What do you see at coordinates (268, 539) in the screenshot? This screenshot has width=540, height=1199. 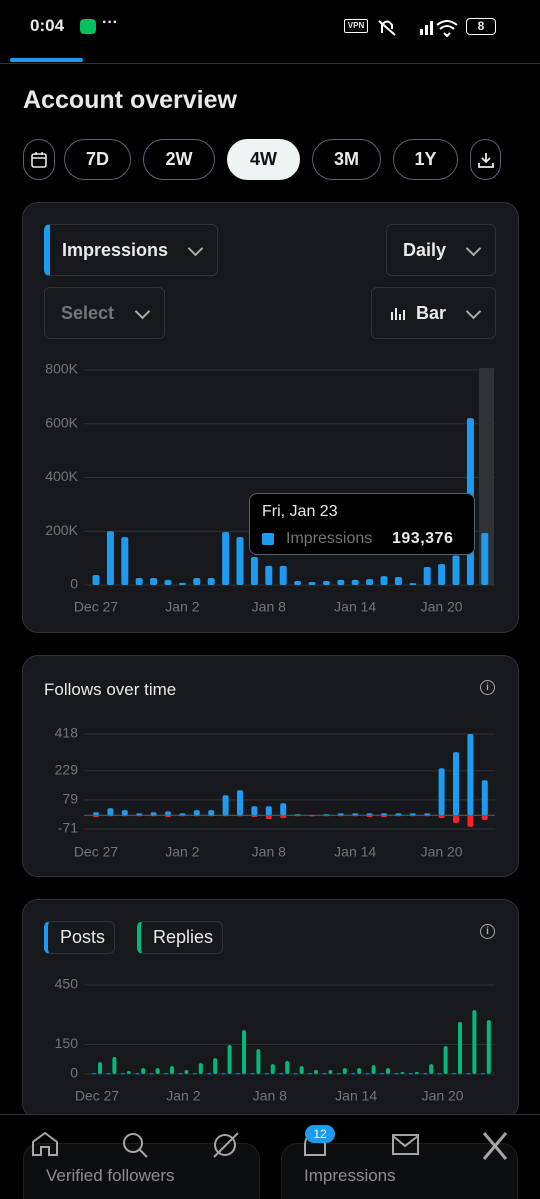 I see `tooltip-swatch` at bounding box center [268, 539].